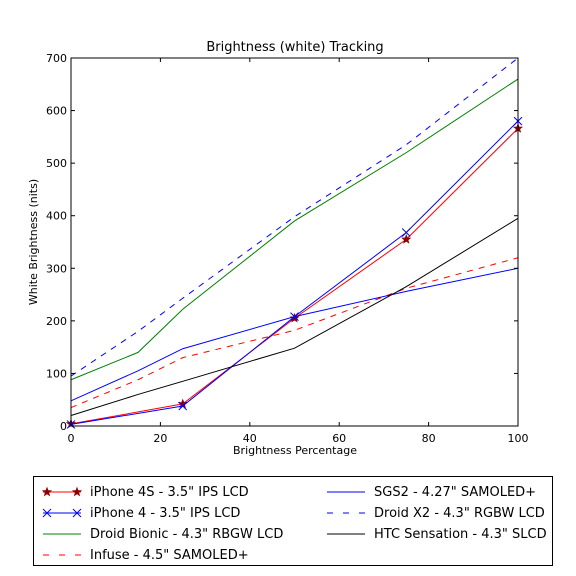  What do you see at coordinates (459, 513) in the screenshot?
I see `legend-label: Droid X2 - 4.3" RGBW LCD` at bounding box center [459, 513].